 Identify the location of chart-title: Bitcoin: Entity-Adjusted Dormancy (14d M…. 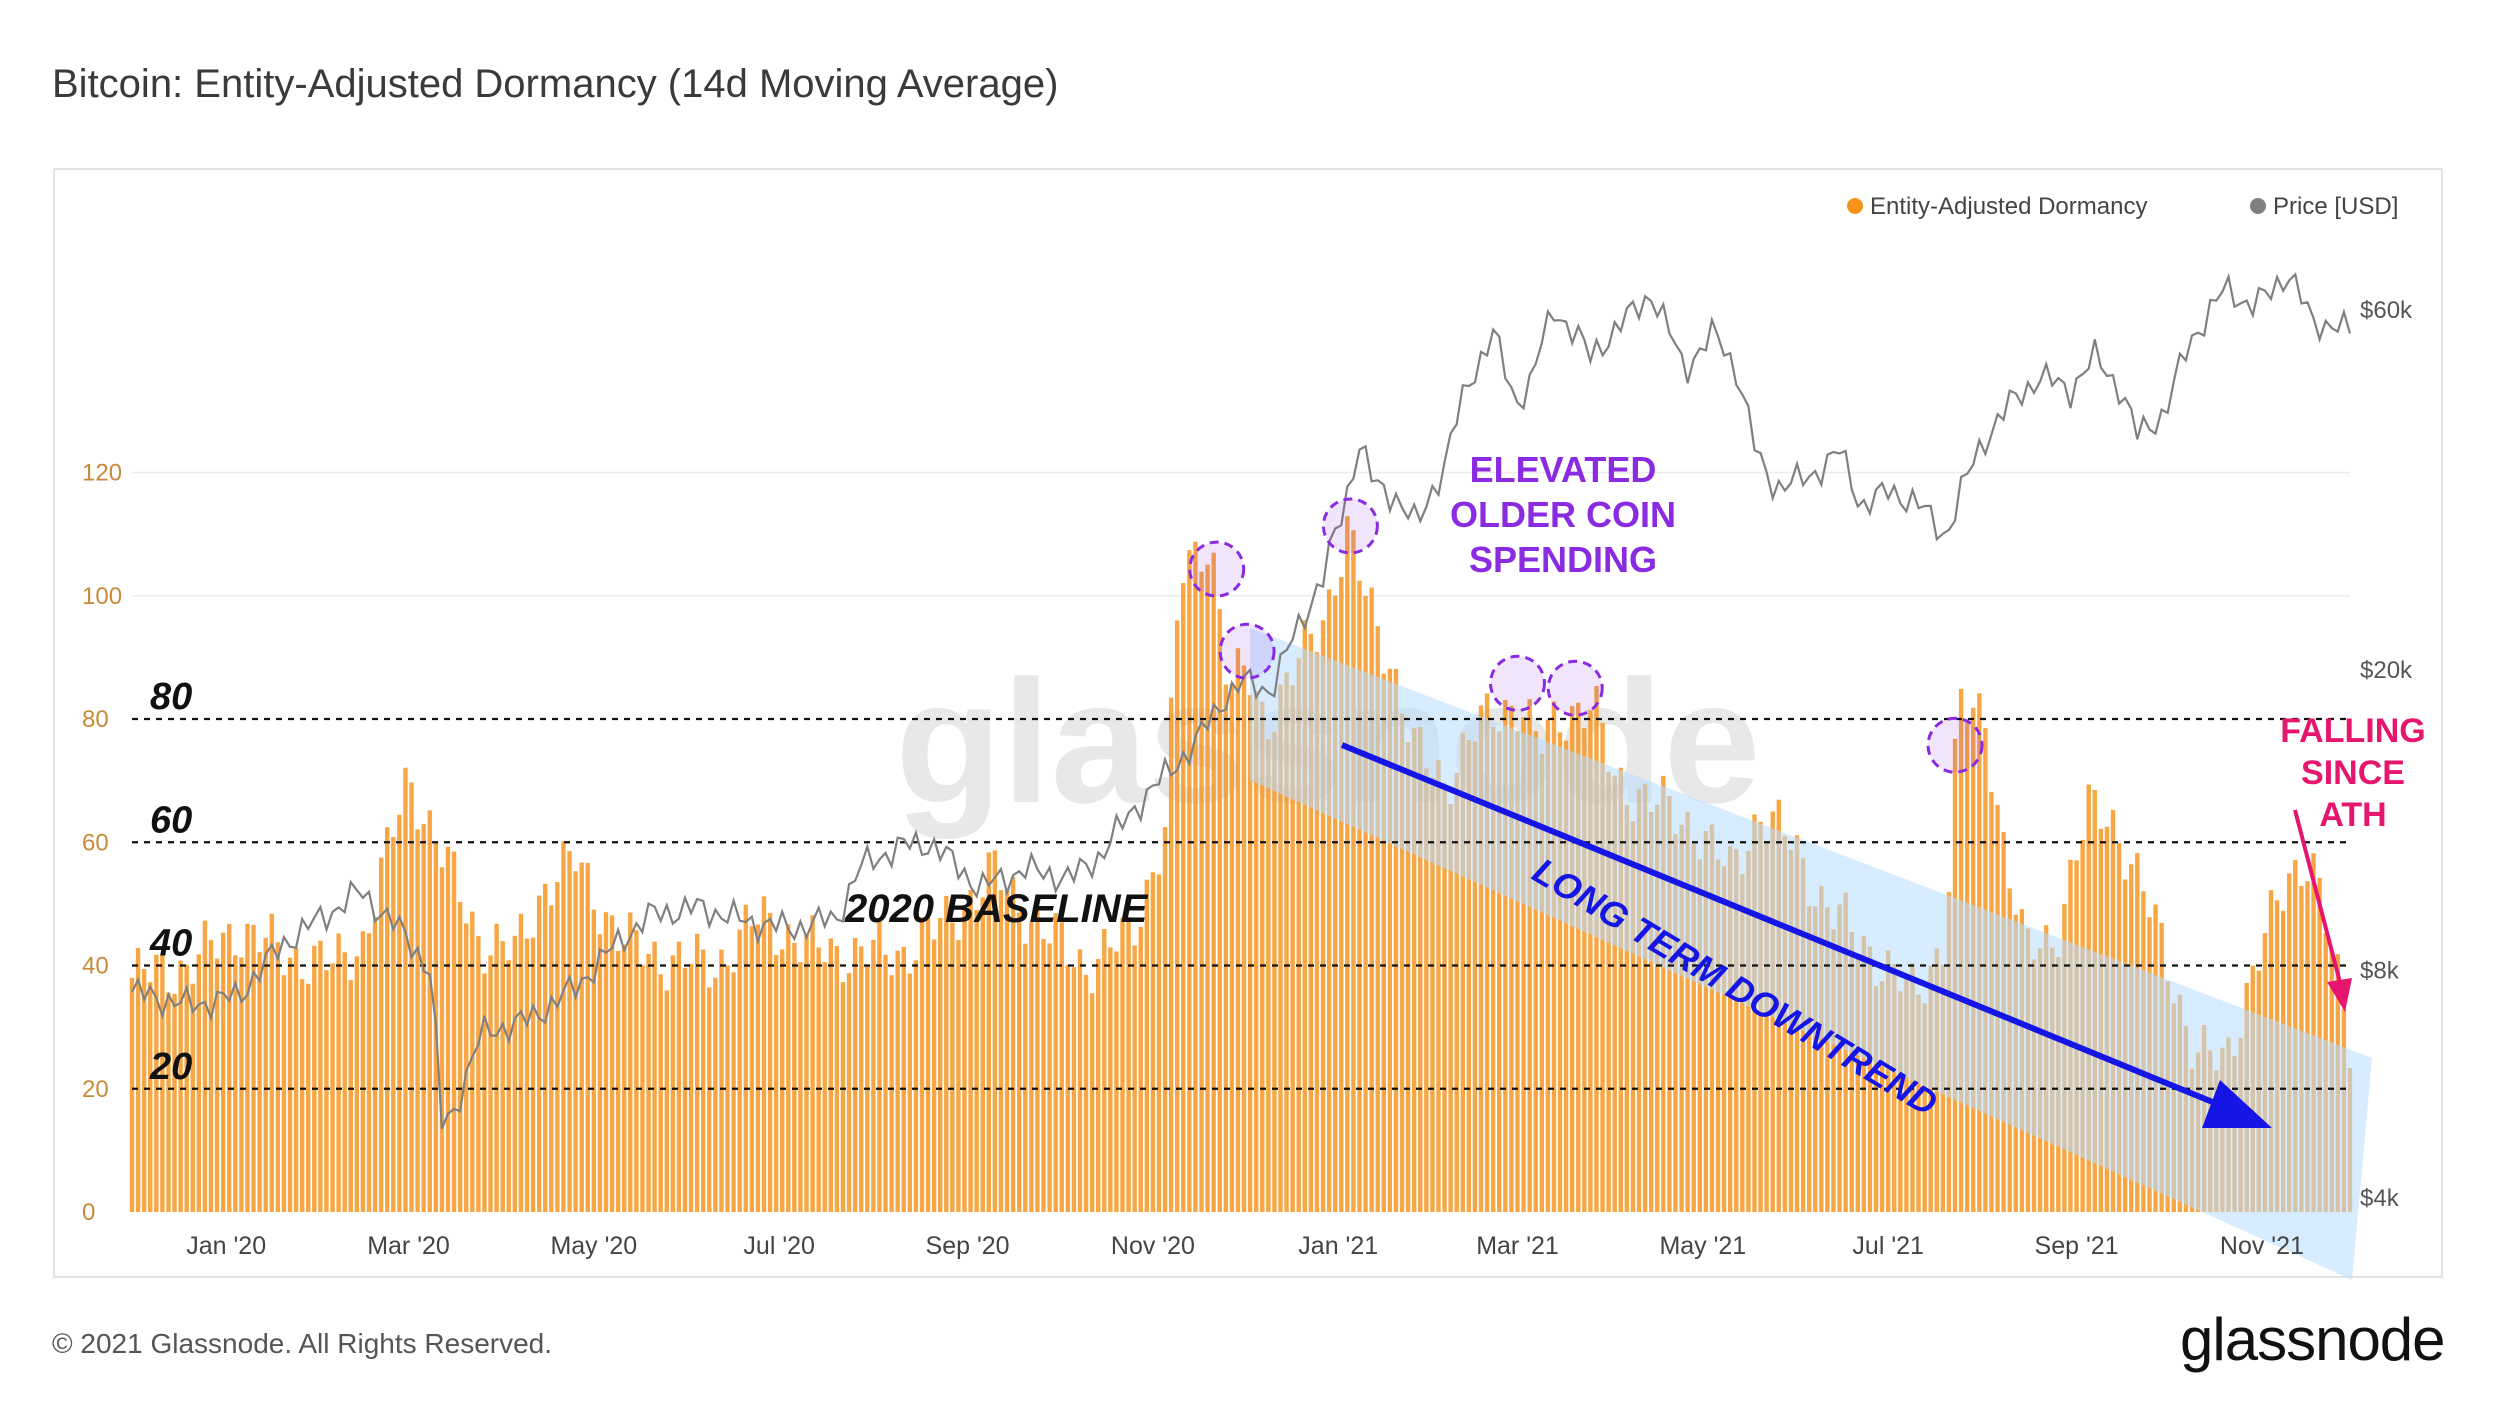
(555, 84).